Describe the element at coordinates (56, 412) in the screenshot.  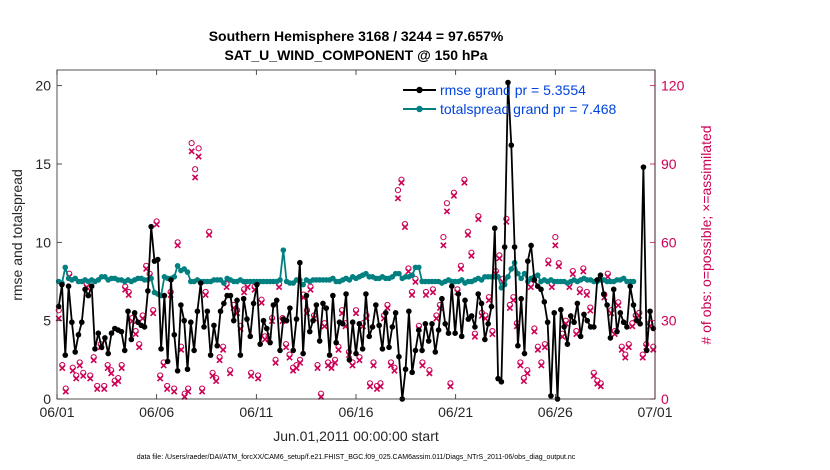
I see `x-tick-label: 06/01` at that location.